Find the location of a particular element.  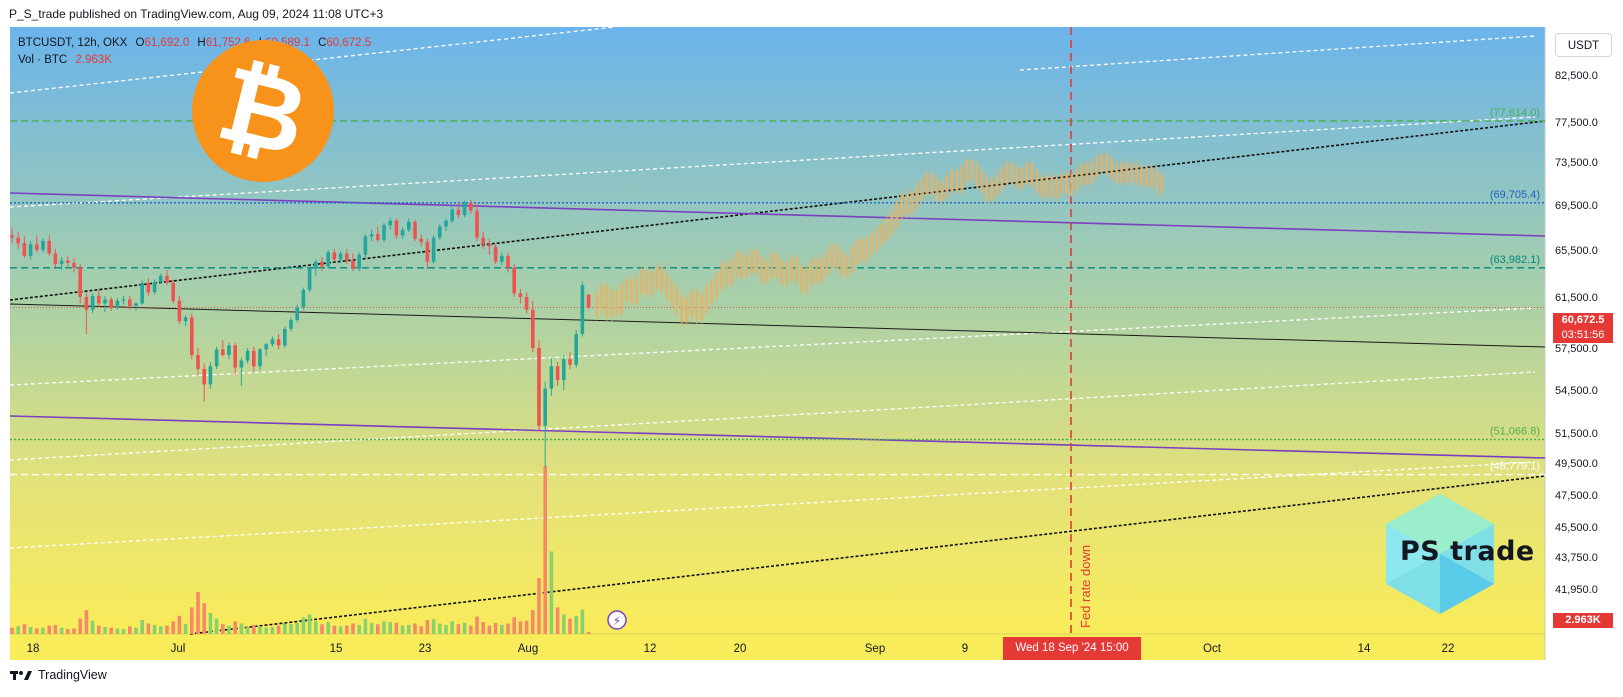

y-tick-label-8: 51,500.0 is located at coordinates (1576, 434).